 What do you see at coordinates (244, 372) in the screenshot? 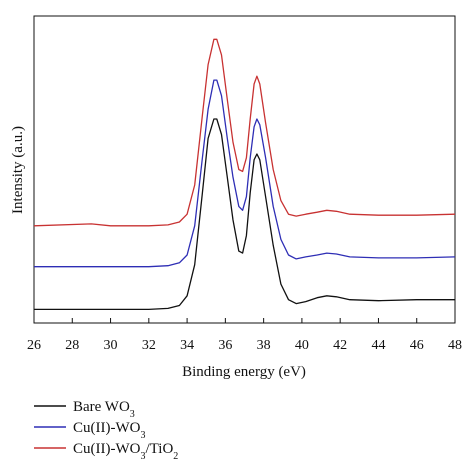
I see `x-axis-label: Binding energy (eV)` at bounding box center [244, 372].